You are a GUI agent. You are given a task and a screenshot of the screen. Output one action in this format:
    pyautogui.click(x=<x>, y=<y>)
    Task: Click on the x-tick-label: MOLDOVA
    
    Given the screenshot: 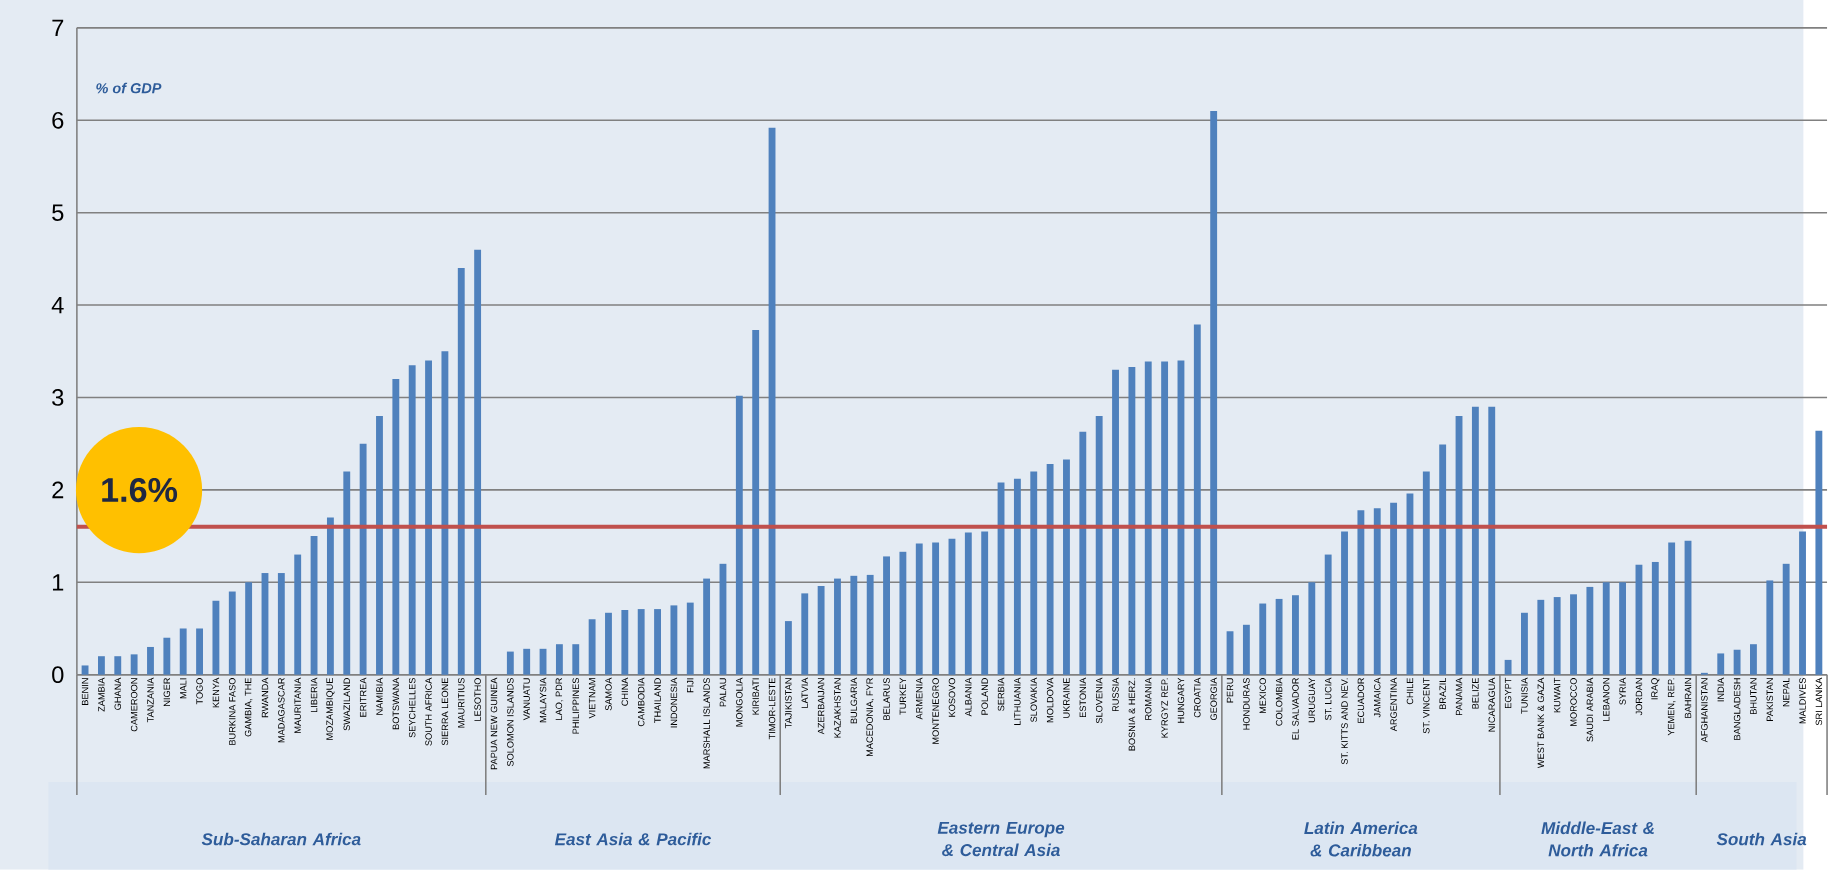 What is the action you would take?
    pyautogui.click(x=1050, y=700)
    